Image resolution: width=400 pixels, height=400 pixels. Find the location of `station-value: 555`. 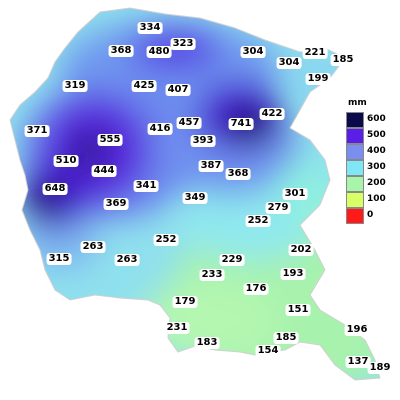

station-value: 555 is located at coordinates (110, 140).